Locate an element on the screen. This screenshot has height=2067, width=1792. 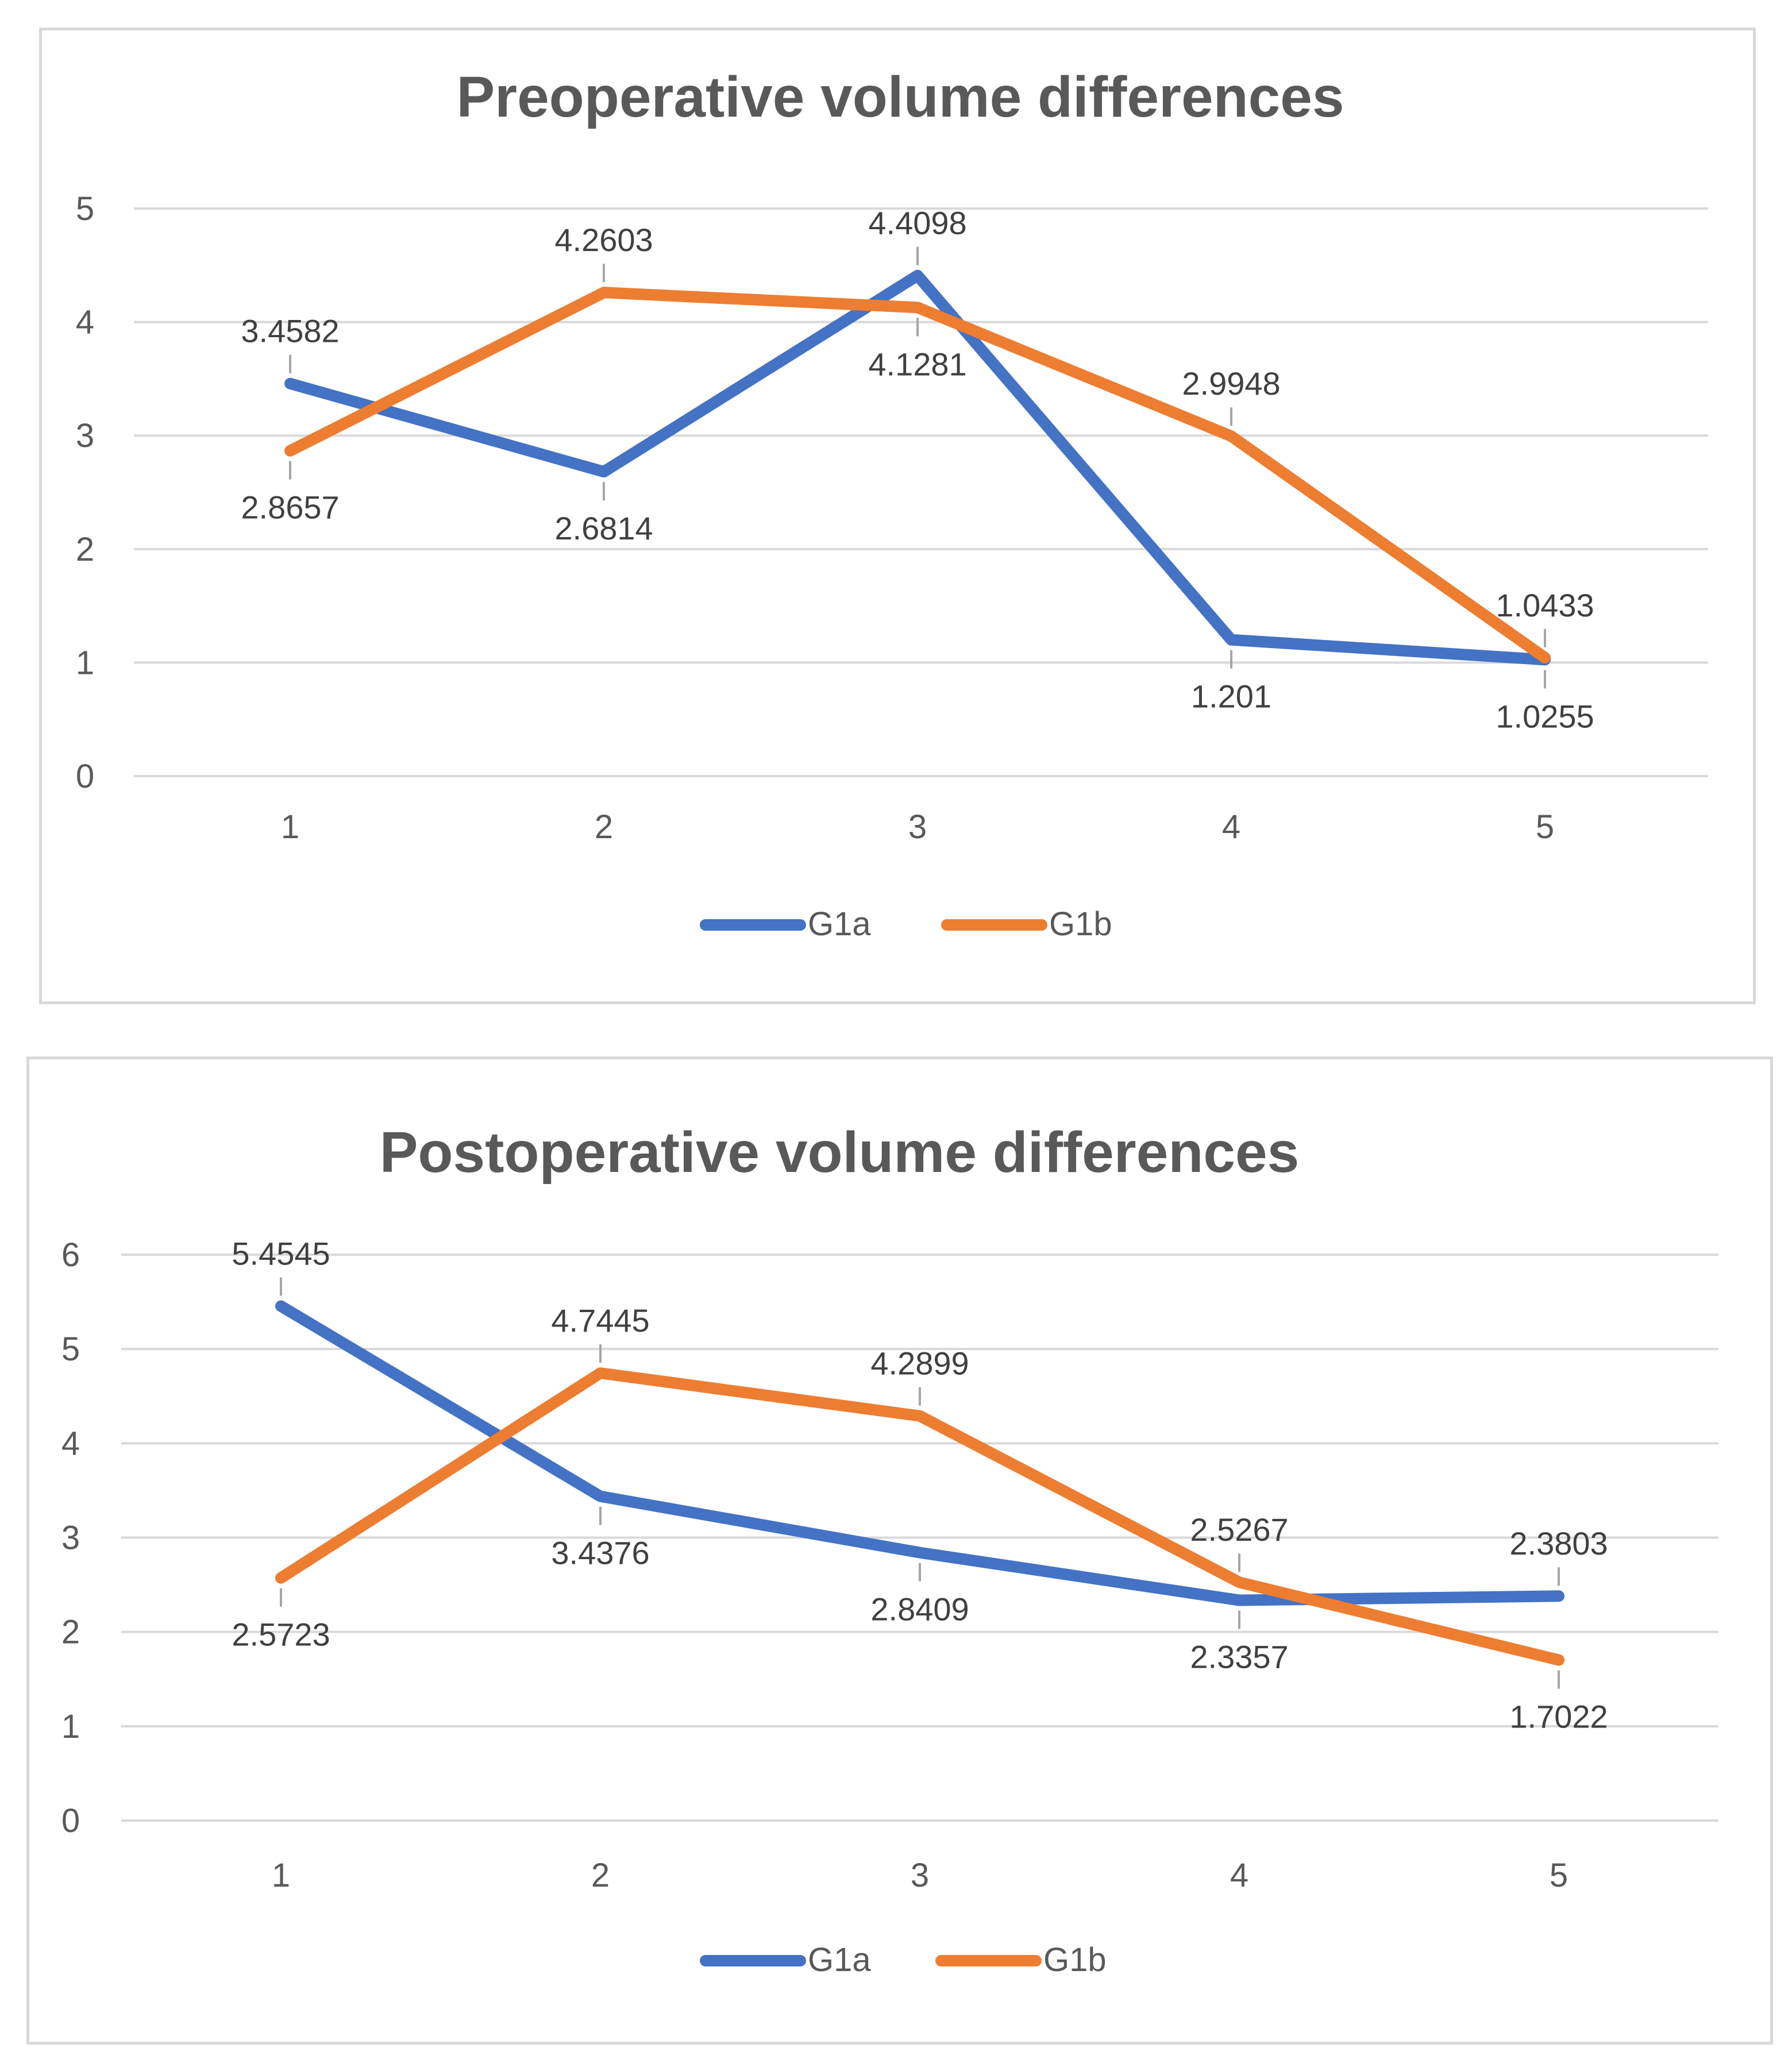
data-label-g1b: 4.2899 is located at coordinates (920, 1363).